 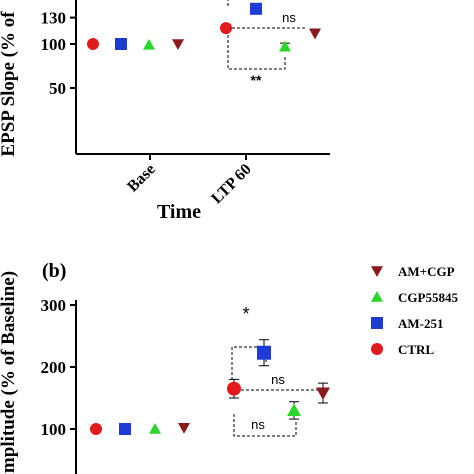 I want to click on panel-a-significance-brackets, so click(x=267, y=35).